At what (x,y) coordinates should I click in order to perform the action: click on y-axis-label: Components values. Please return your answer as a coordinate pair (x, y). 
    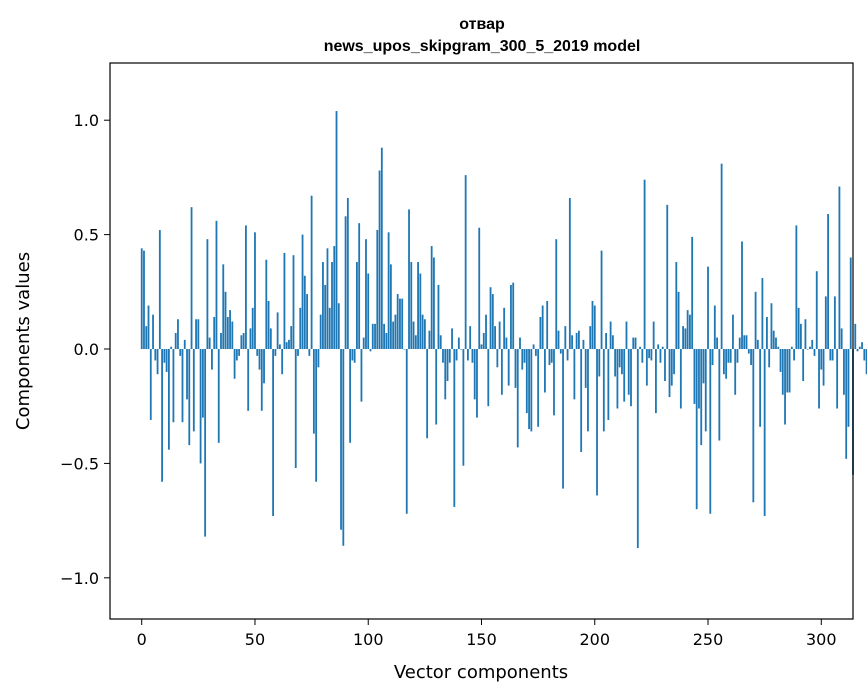
    Looking at the image, I should click on (23, 341).